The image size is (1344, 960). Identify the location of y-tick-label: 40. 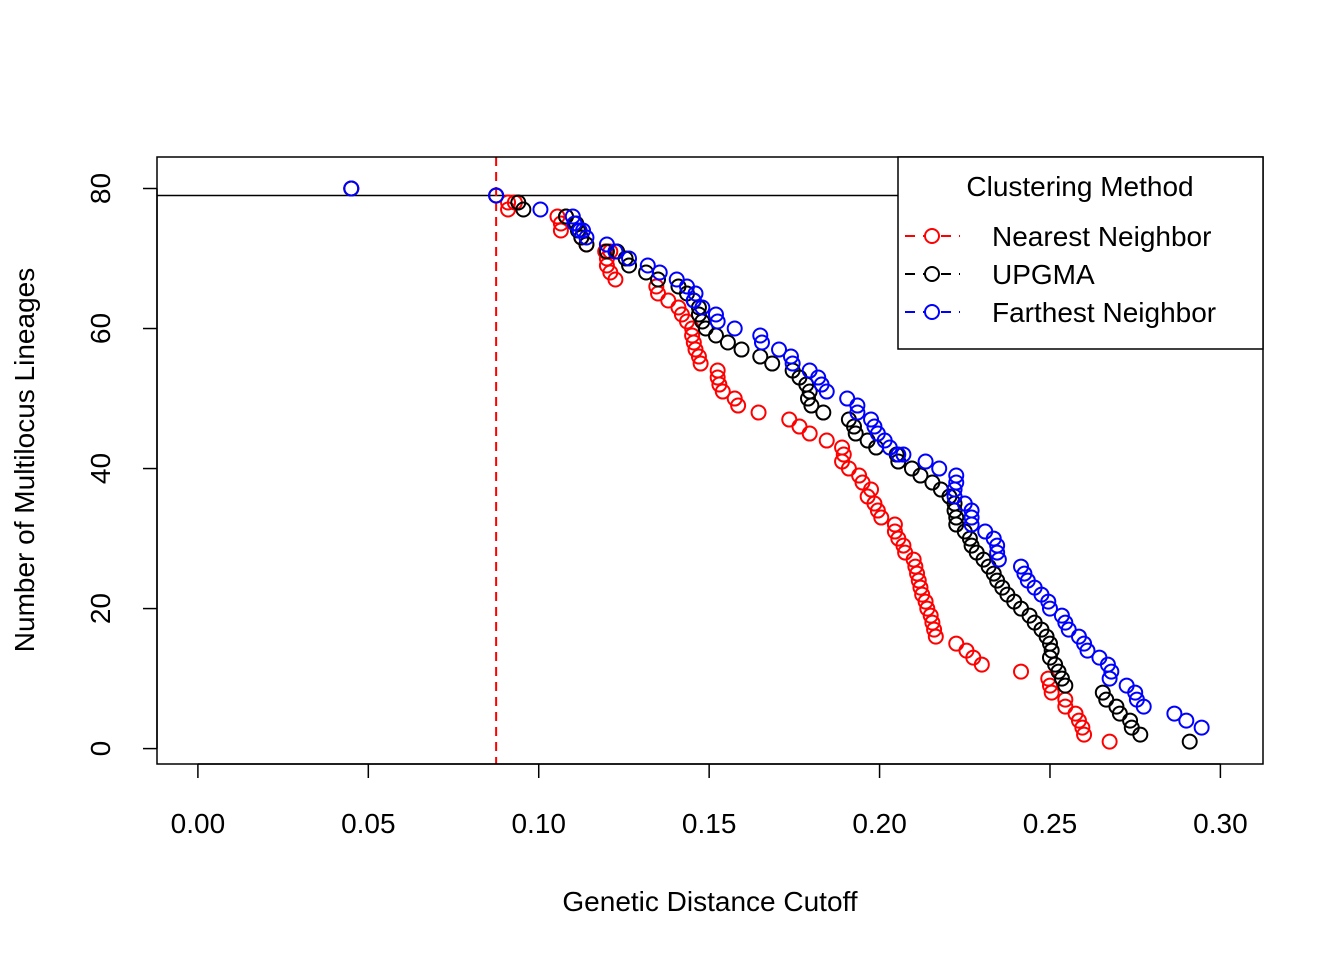
(100, 468).